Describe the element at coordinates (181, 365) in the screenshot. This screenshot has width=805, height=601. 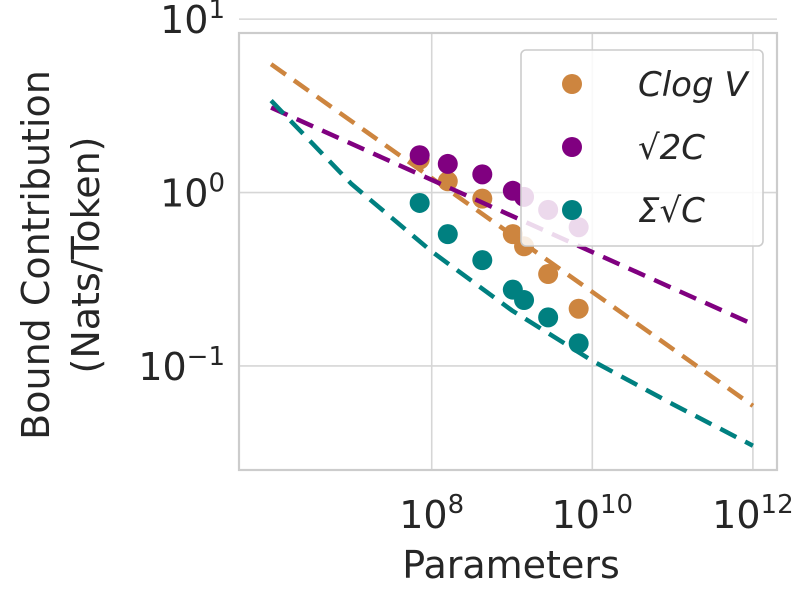
I see `y-tick-label-2: 10−1` at that location.